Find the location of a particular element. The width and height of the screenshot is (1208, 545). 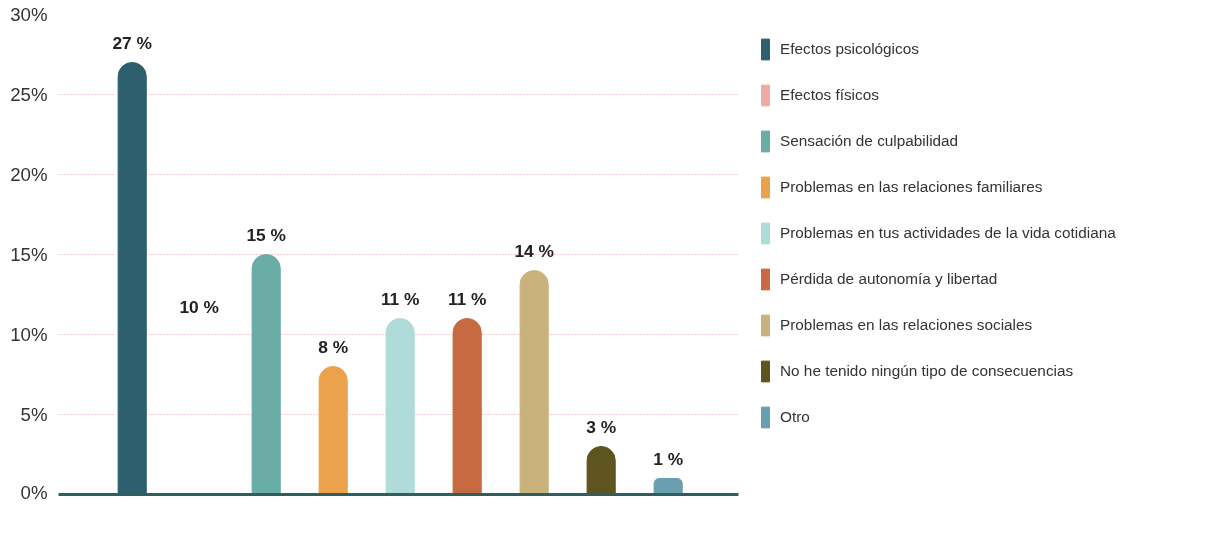

annotation: 10 % is located at coordinates (199, 306).